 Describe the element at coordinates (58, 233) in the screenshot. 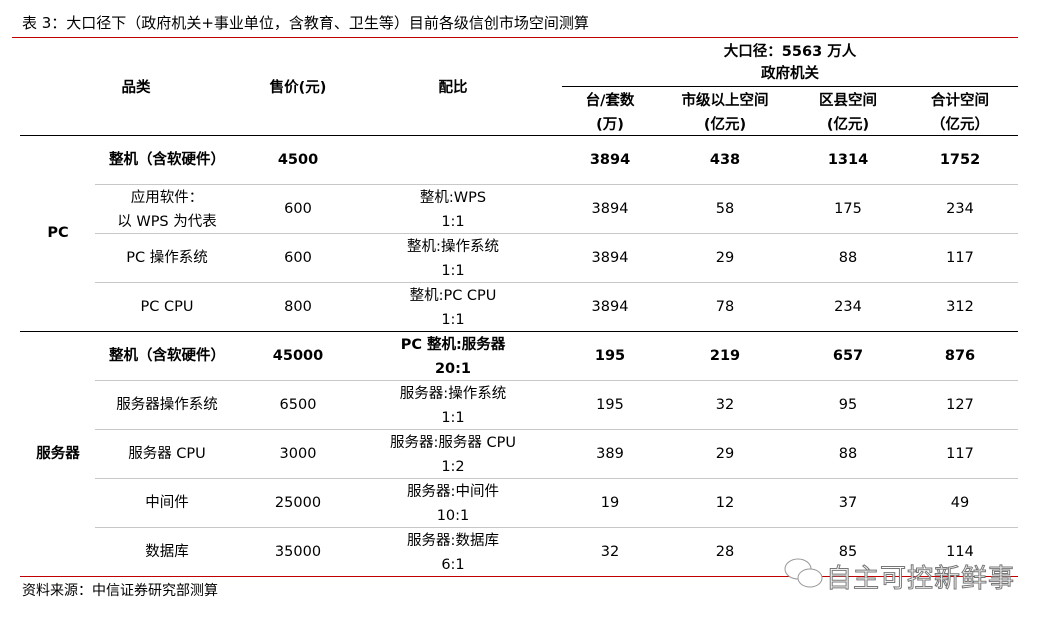

I see `section-label: PC` at that location.